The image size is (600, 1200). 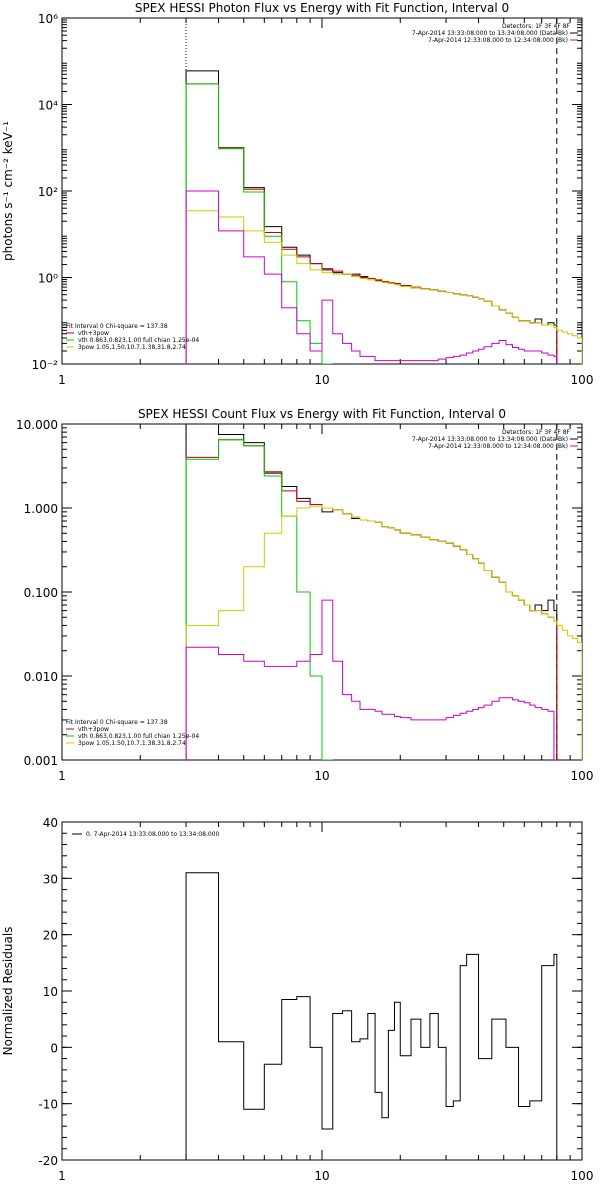 I want to click on y-axis-label: Normalized Residuals, so click(x=8, y=991).